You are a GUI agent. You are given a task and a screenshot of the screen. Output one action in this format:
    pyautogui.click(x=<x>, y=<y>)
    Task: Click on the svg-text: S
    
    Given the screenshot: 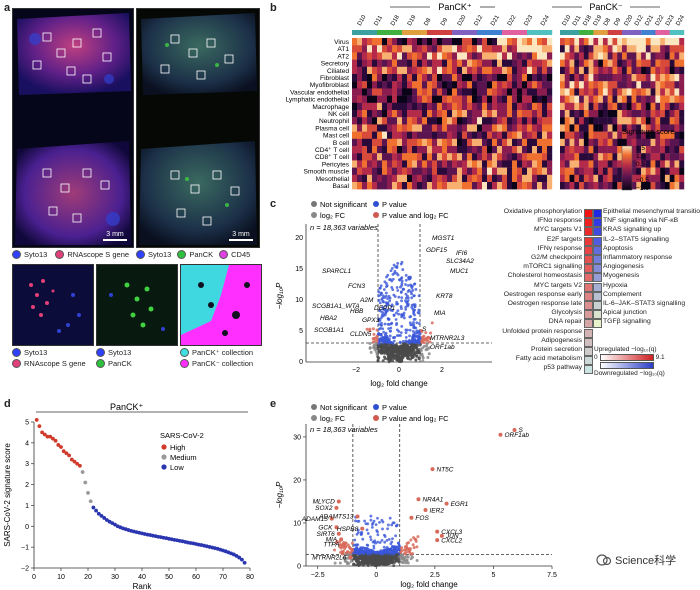 What is the action you would take?
    pyautogui.click(x=424, y=329)
    